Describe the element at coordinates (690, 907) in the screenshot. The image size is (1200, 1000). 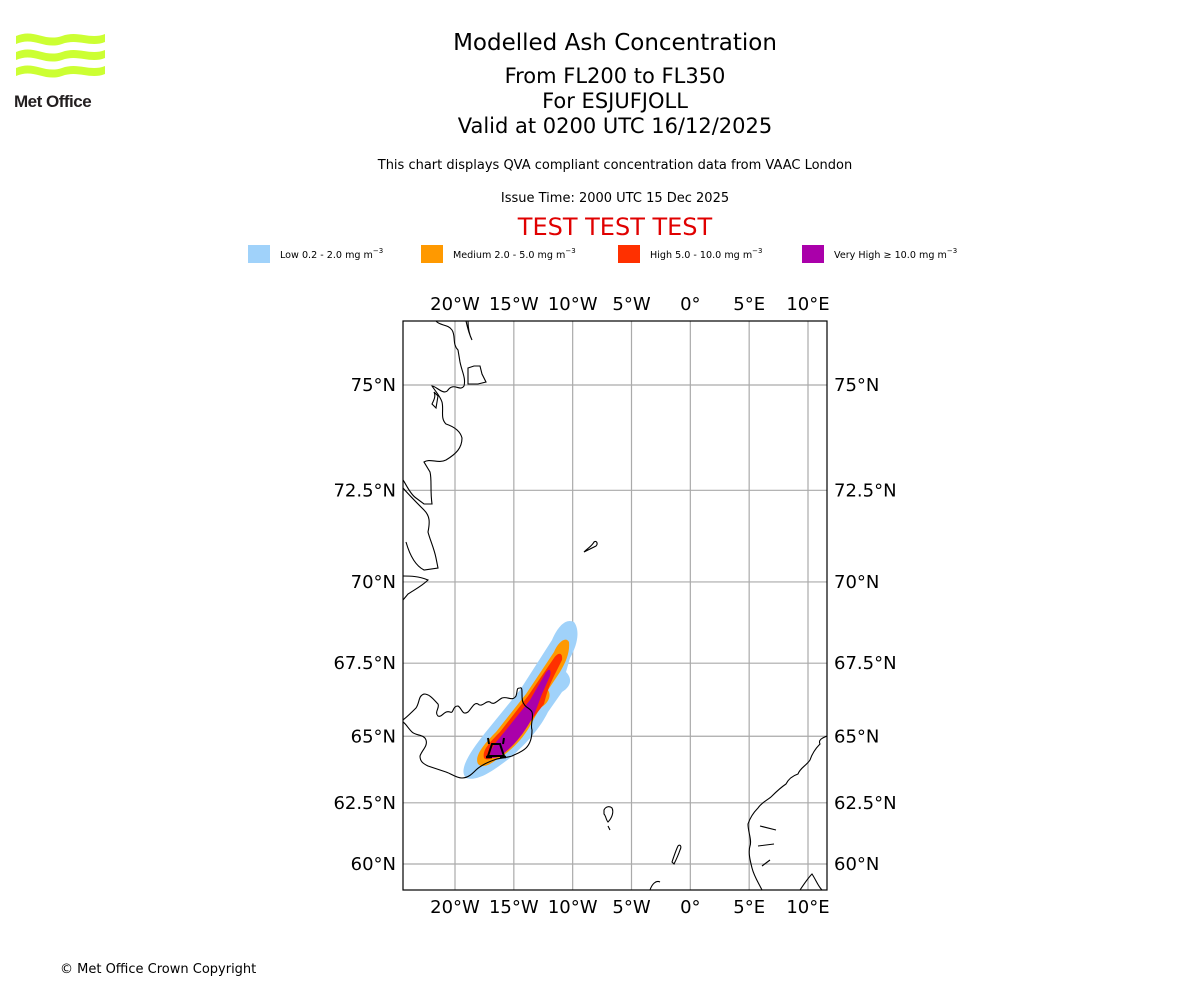
I see `lon-tick-label-bottom: 0°` at that location.